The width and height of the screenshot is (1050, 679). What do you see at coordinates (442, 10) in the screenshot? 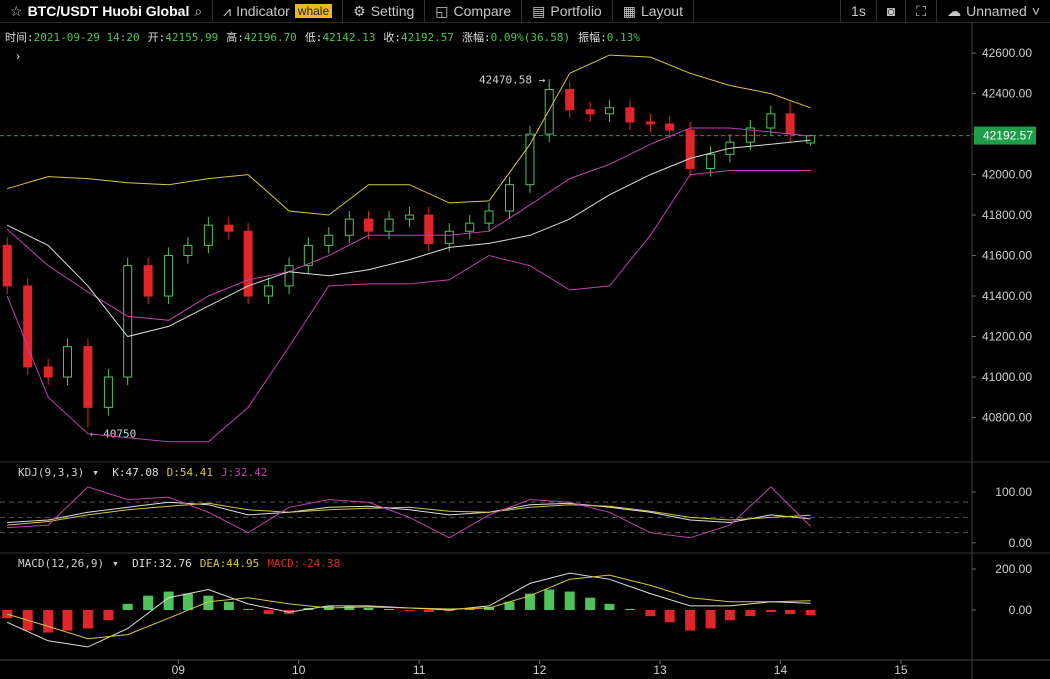
I see `icon: ◱` at bounding box center [442, 10].